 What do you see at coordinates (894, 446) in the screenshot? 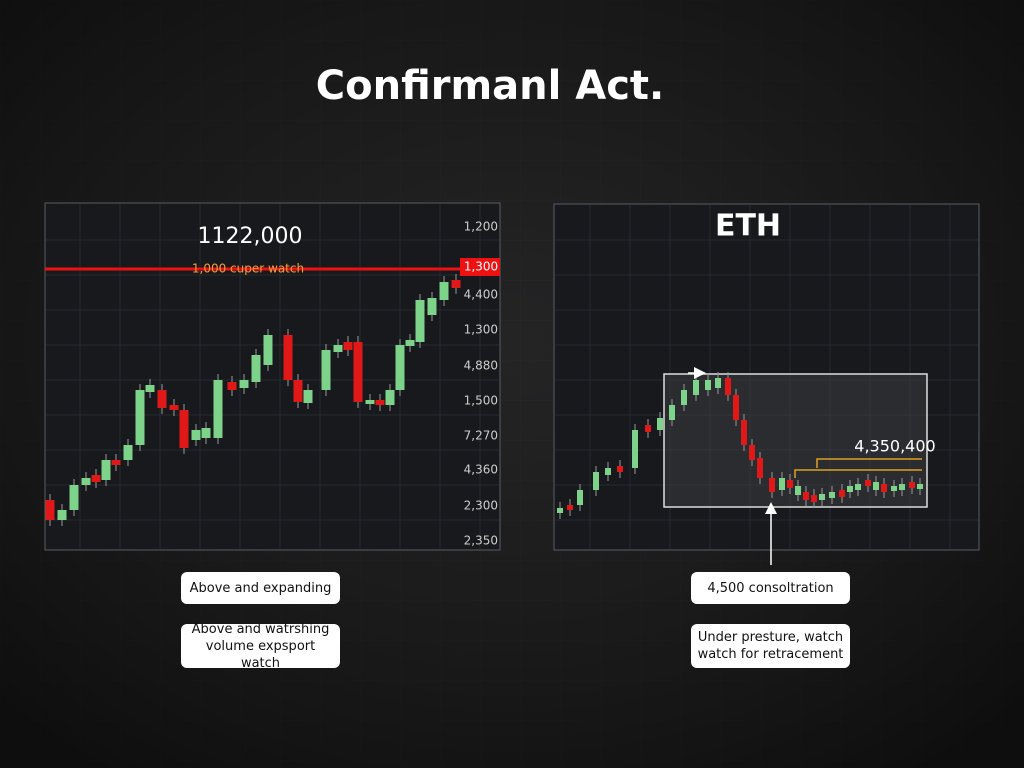
I see `box-label: 4,350,400` at bounding box center [894, 446].